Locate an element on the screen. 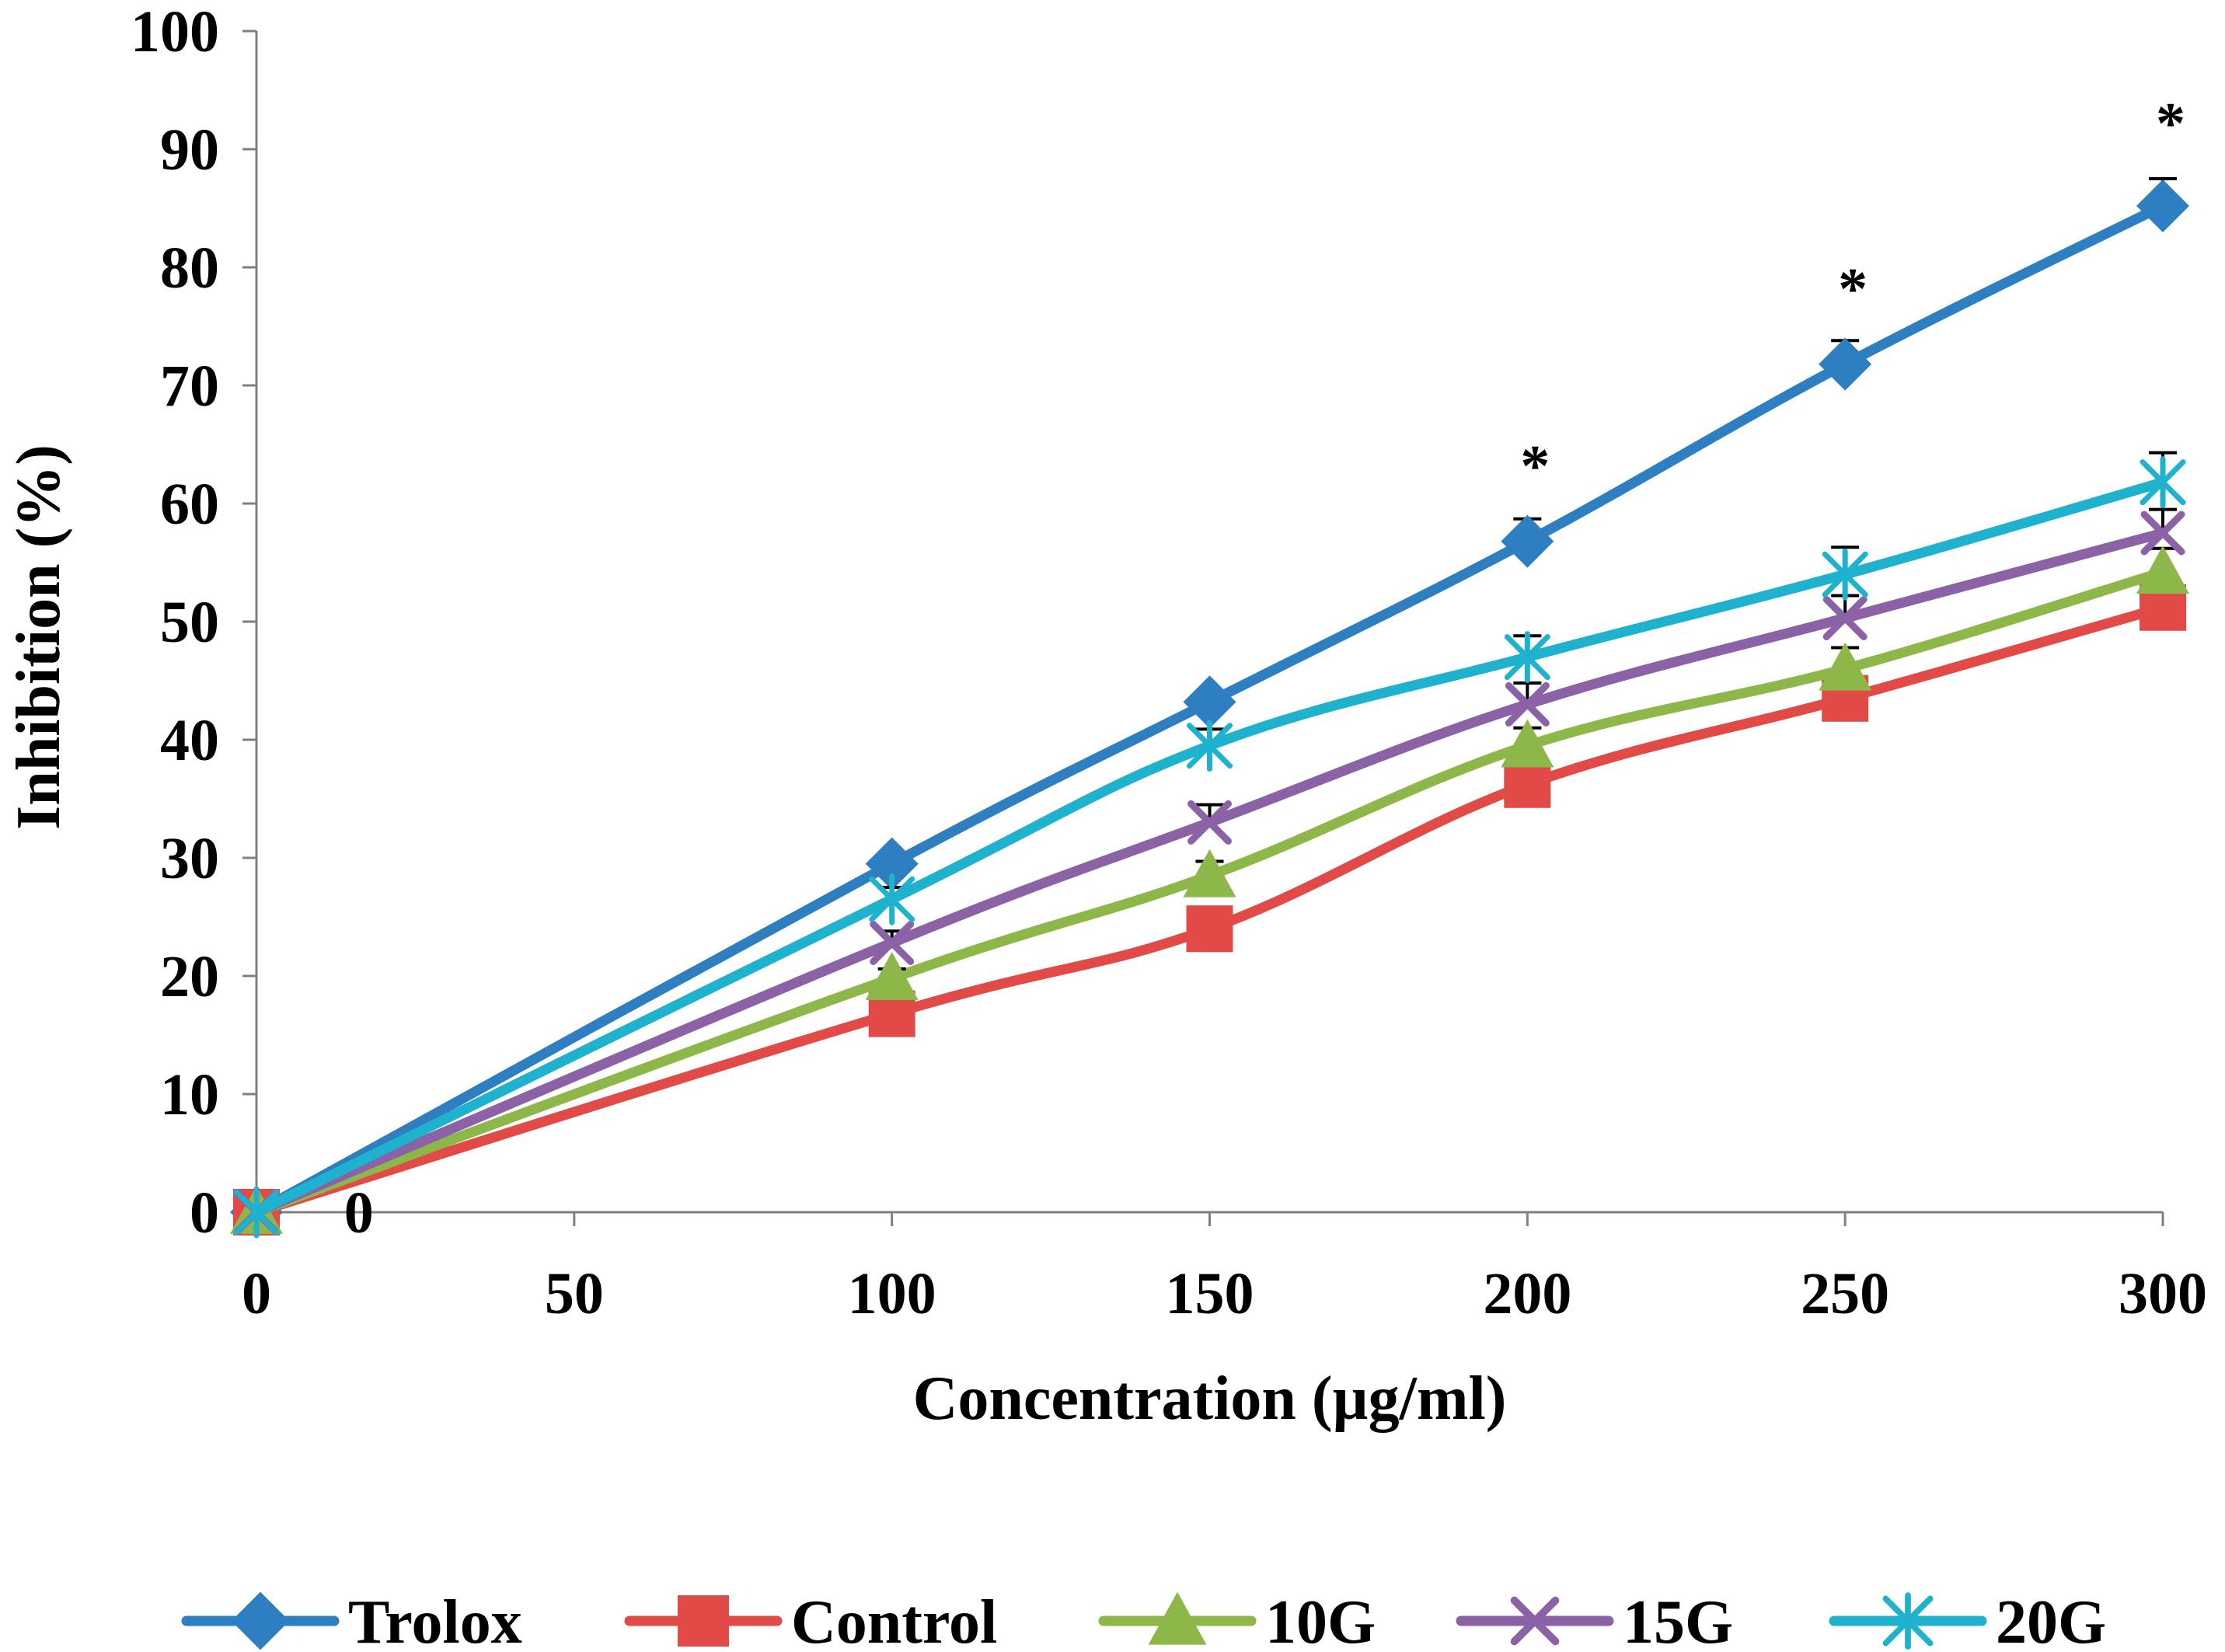 The width and height of the screenshot is (2225, 1652). legend-item-10G: 10G is located at coordinates (1237, 1620).